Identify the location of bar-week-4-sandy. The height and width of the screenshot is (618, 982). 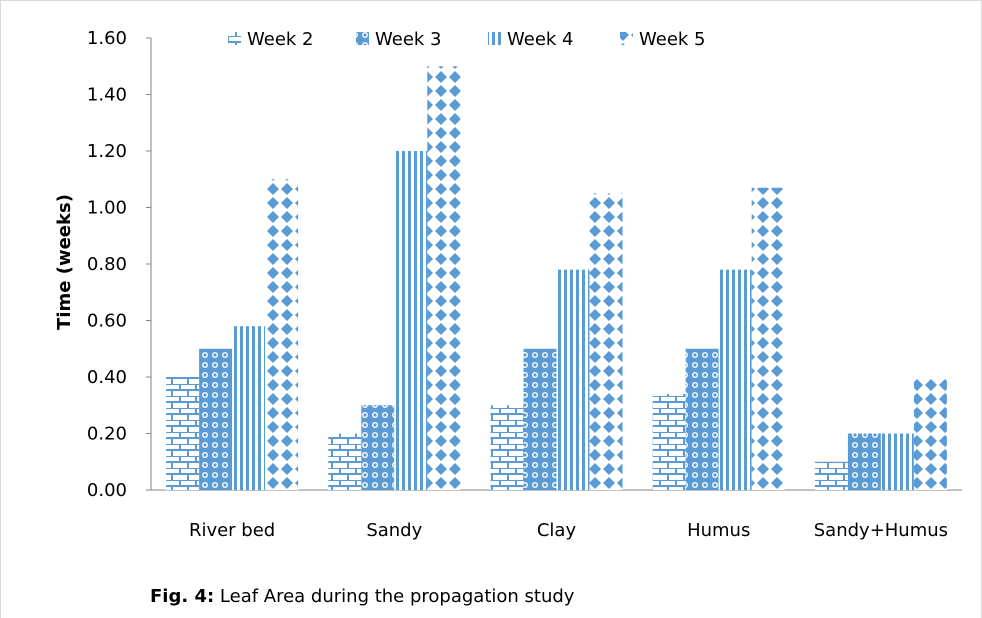
(411, 320).